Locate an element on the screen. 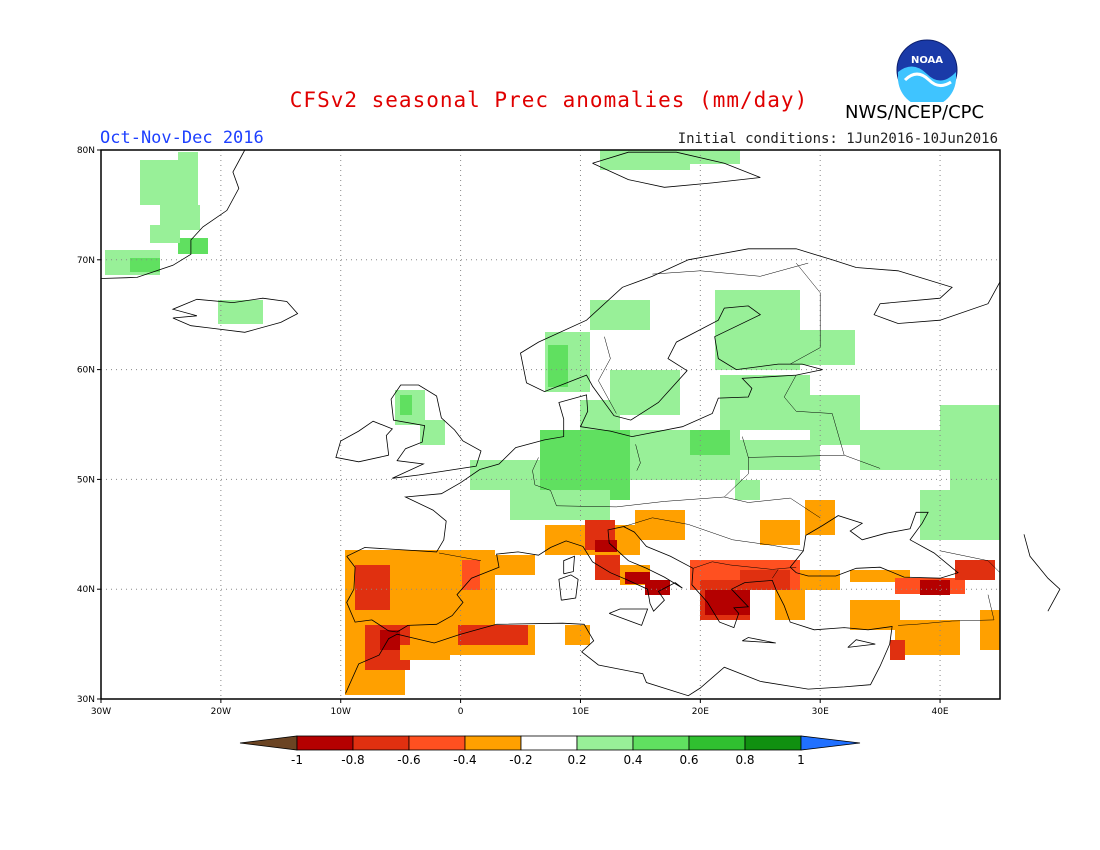  colorbar-arrow-high is located at coordinates (830, 743).